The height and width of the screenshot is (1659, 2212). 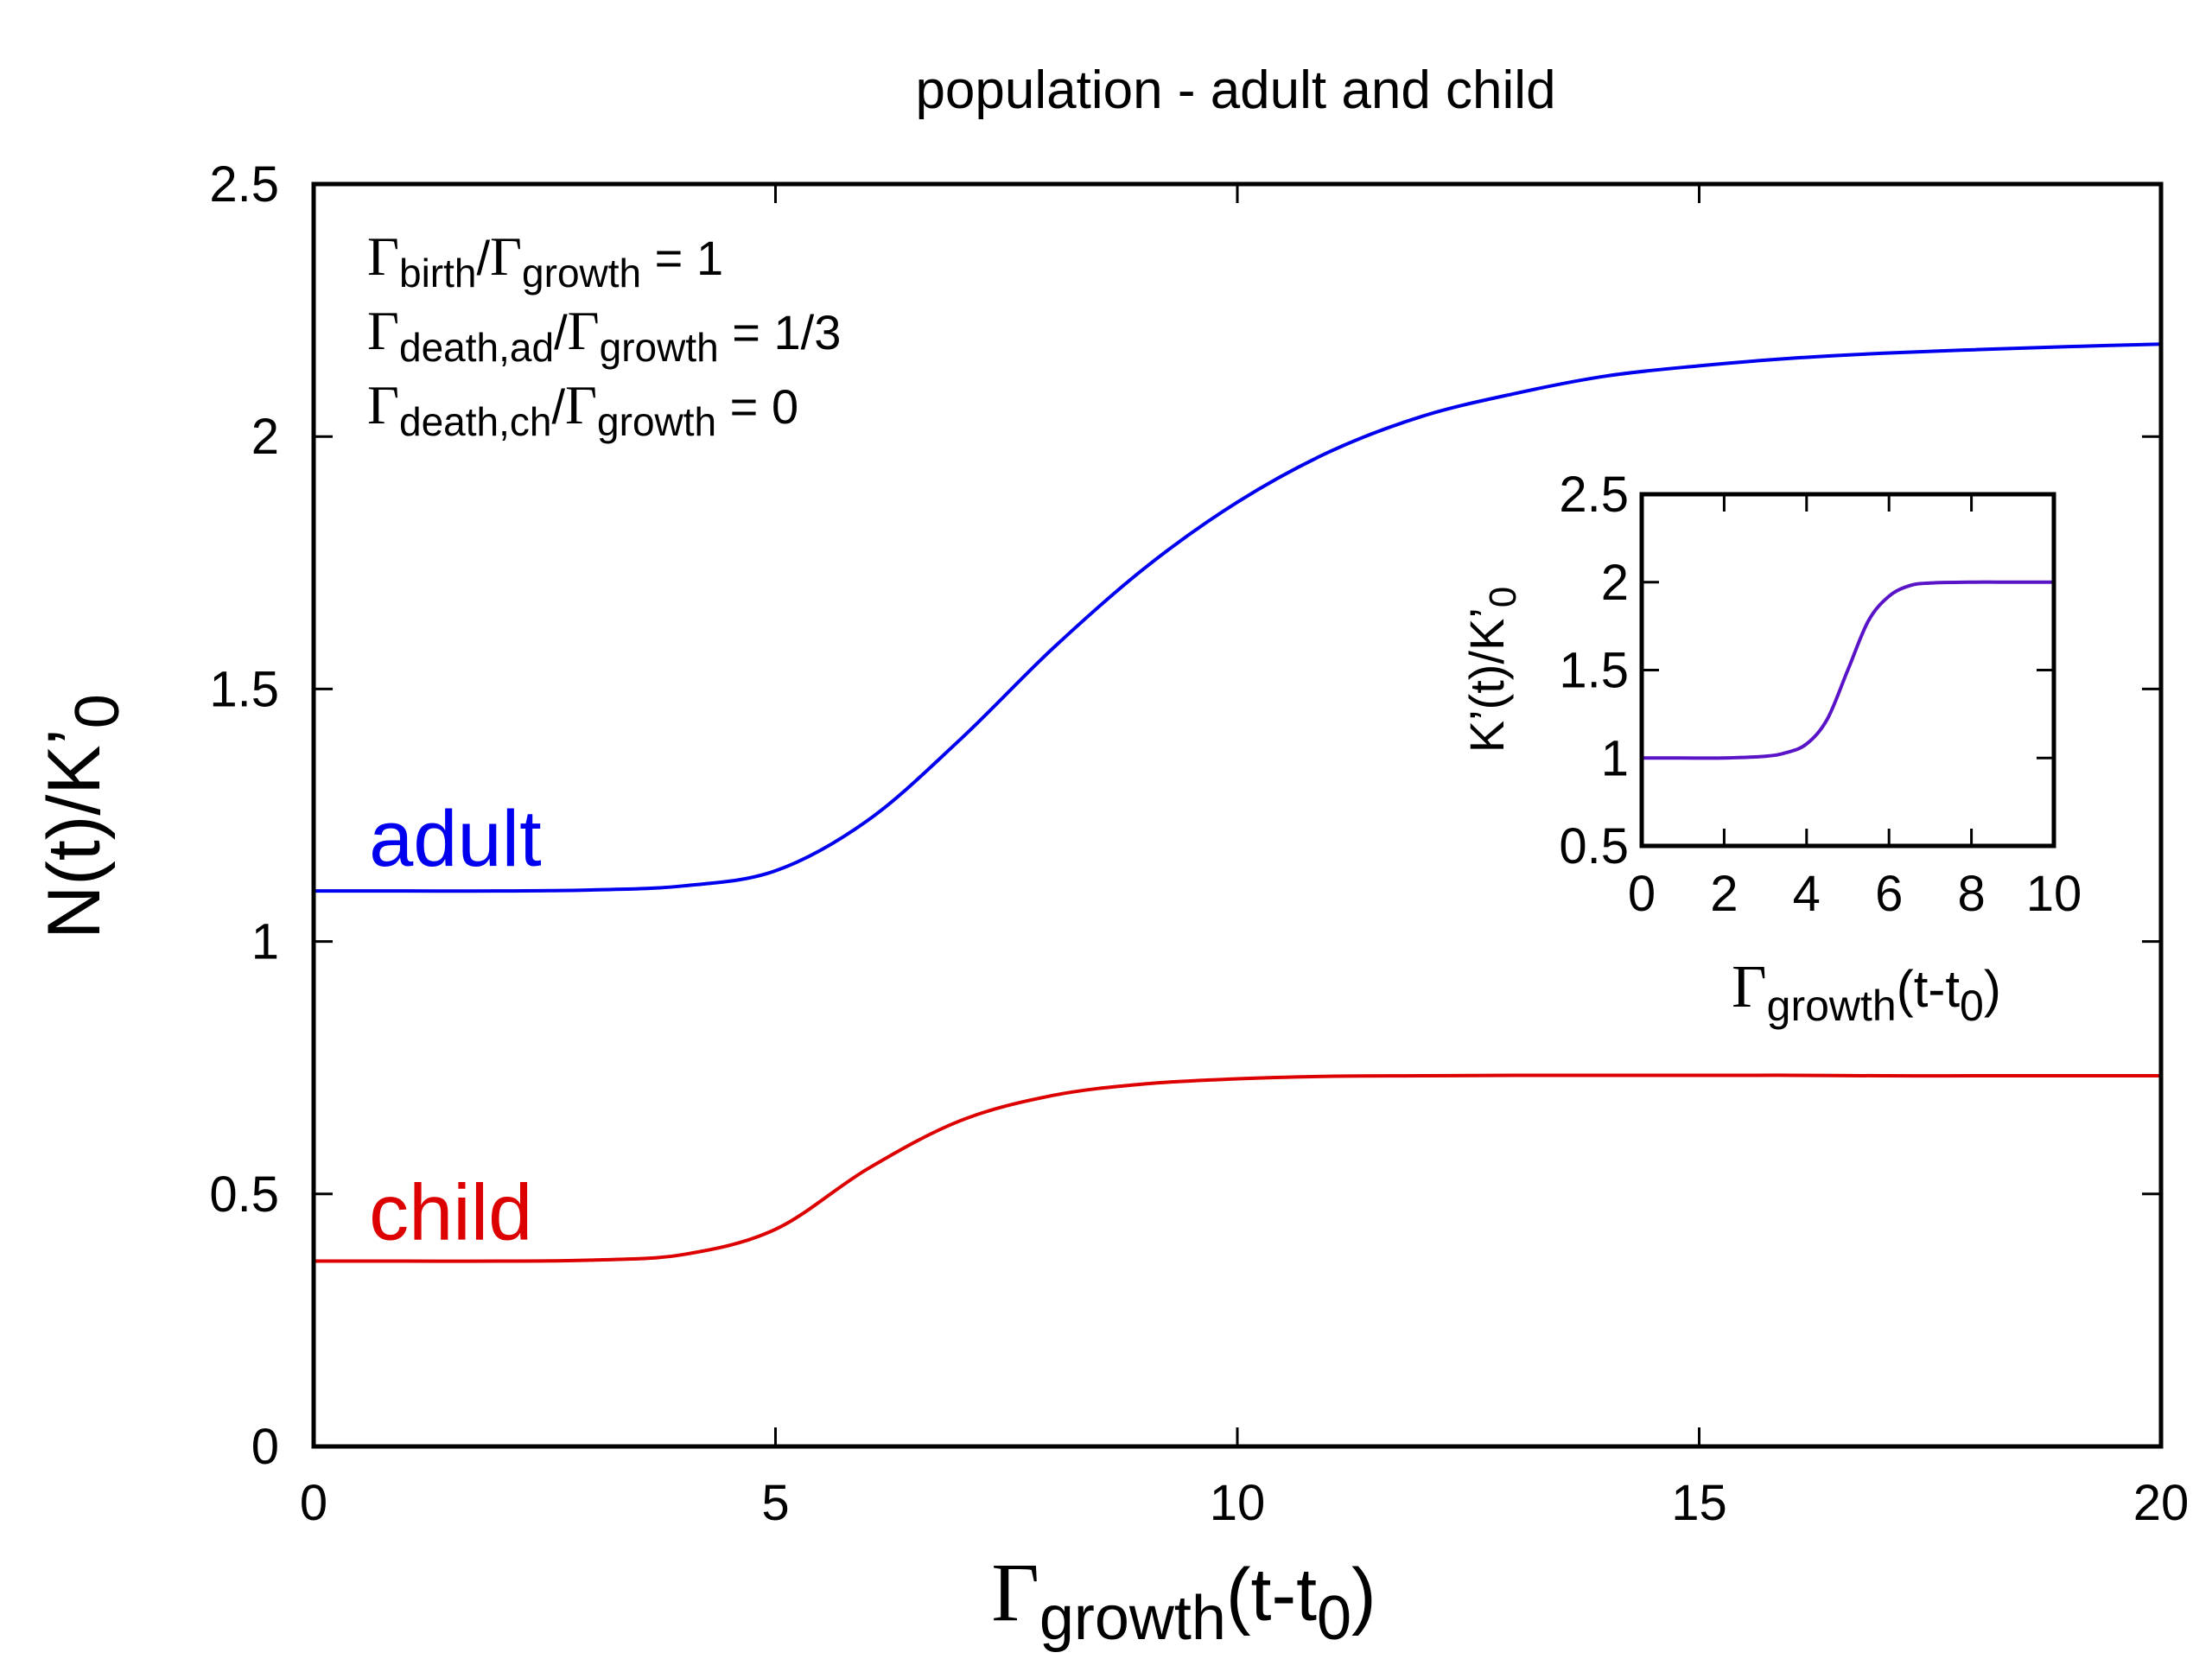 I want to click on series-line-child, so click(x=1237, y=1168).